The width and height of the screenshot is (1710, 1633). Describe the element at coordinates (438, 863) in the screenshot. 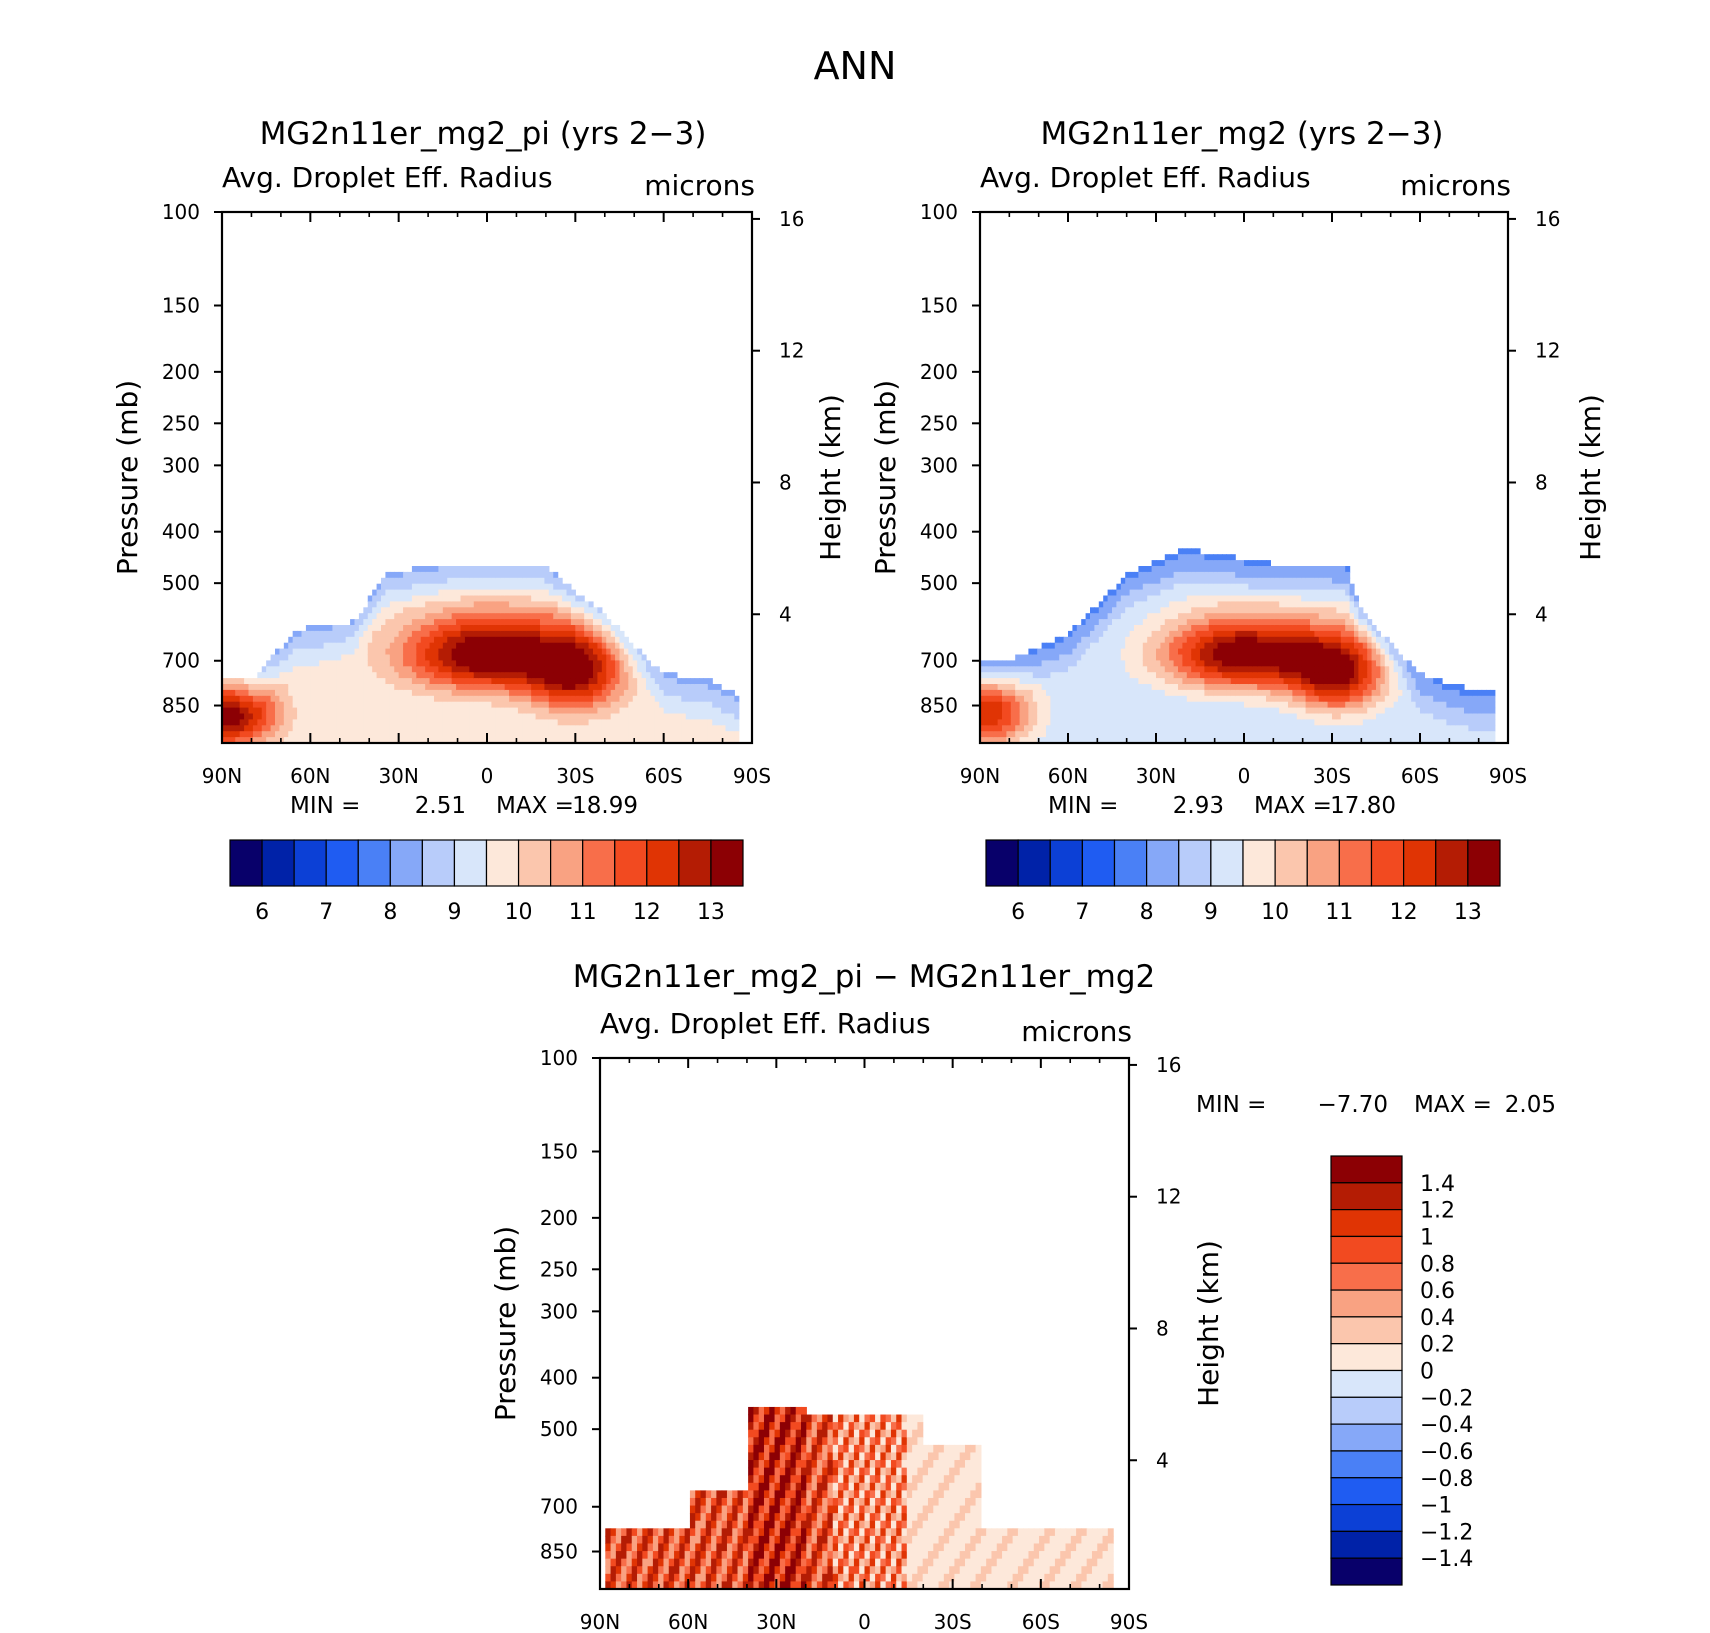

I see `colorbar-swatch` at that location.